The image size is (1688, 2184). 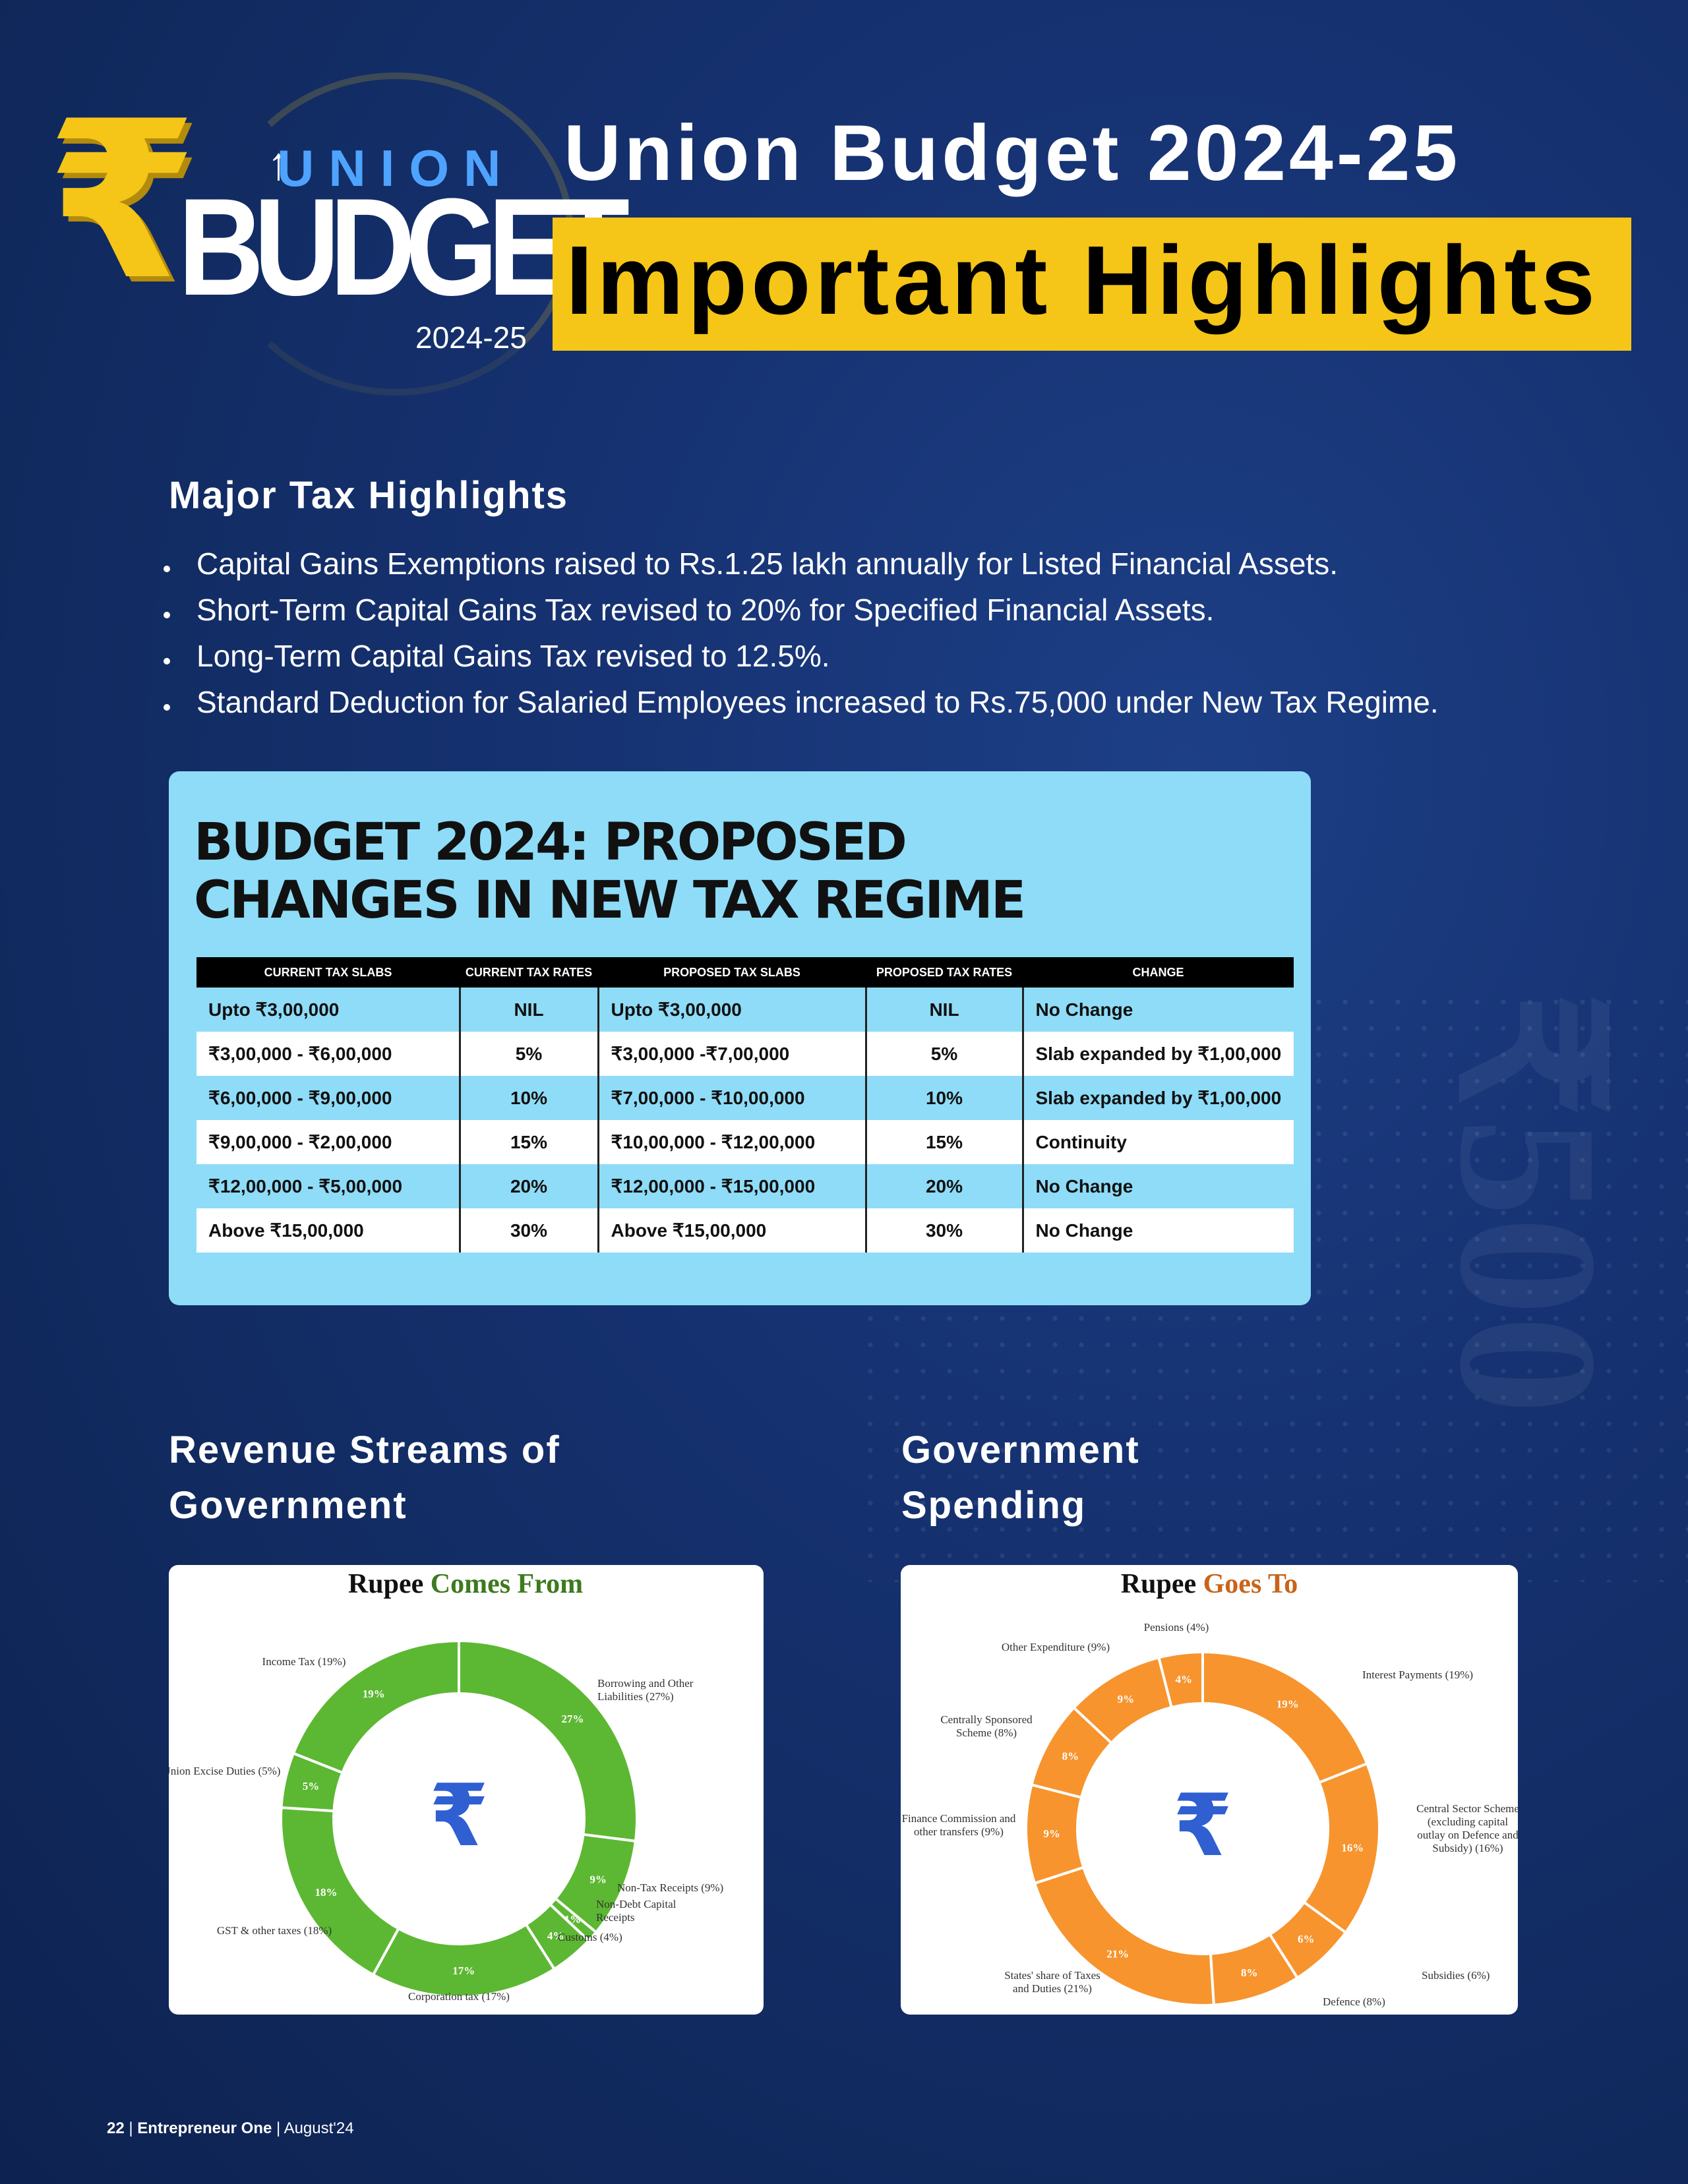 I want to click on publication-name: Entrepreneur One, so click(x=204, y=2128).